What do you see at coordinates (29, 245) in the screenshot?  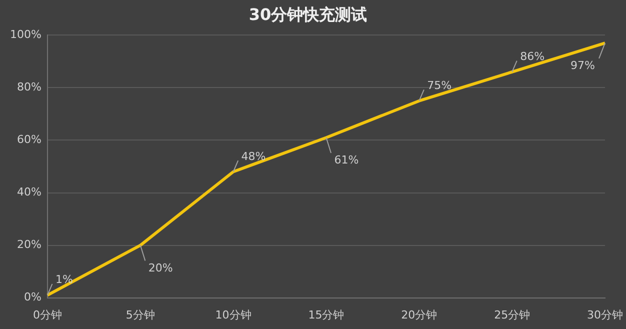 I see `y-tick-label: 20%` at bounding box center [29, 245].